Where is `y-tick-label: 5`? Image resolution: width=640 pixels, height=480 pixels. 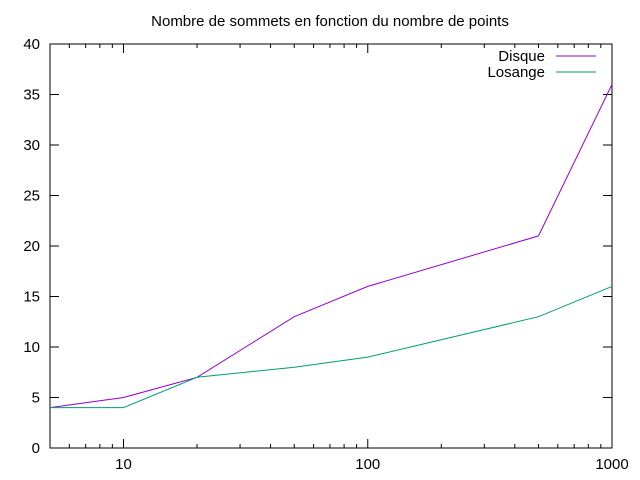
y-tick-label: 5 is located at coordinates (36, 398).